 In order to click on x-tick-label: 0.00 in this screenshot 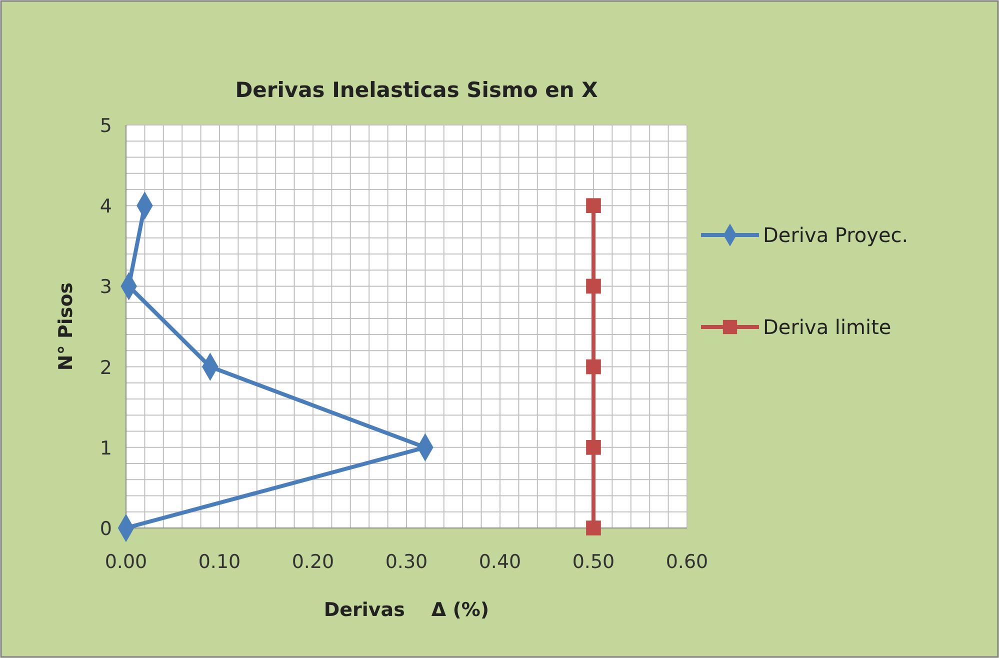, I will do `click(126, 562)`.